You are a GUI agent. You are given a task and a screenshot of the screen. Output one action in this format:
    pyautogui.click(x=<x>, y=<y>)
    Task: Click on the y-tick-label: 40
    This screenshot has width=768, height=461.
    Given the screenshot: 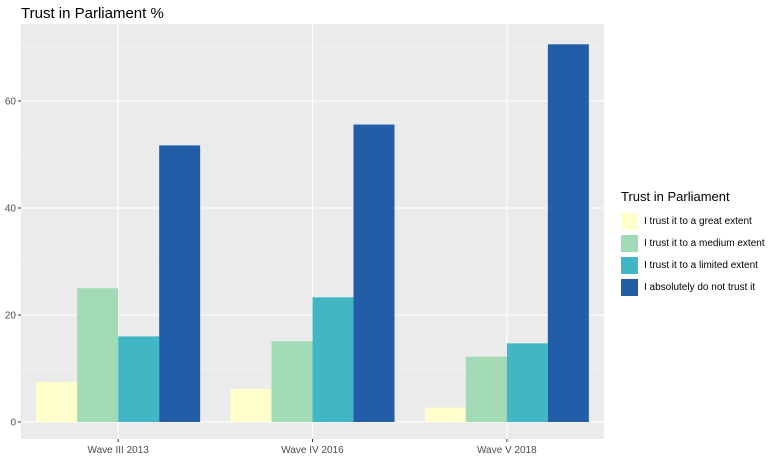 What is the action you would take?
    pyautogui.click(x=11, y=209)
    